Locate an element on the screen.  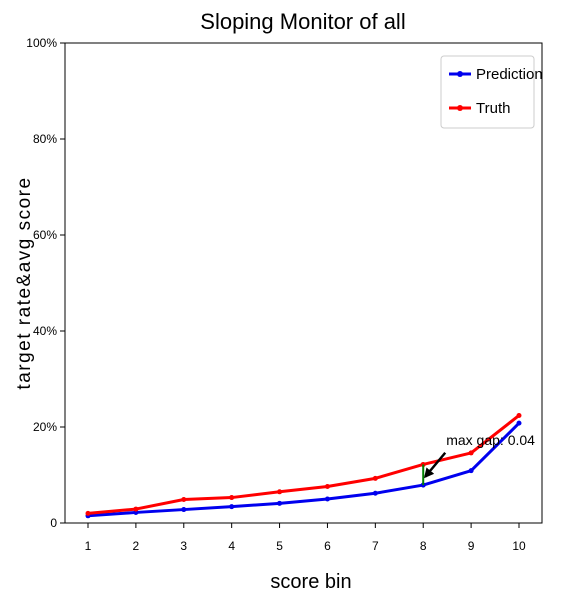
x-tick-label: 4 is located at coordinates (231, 546).